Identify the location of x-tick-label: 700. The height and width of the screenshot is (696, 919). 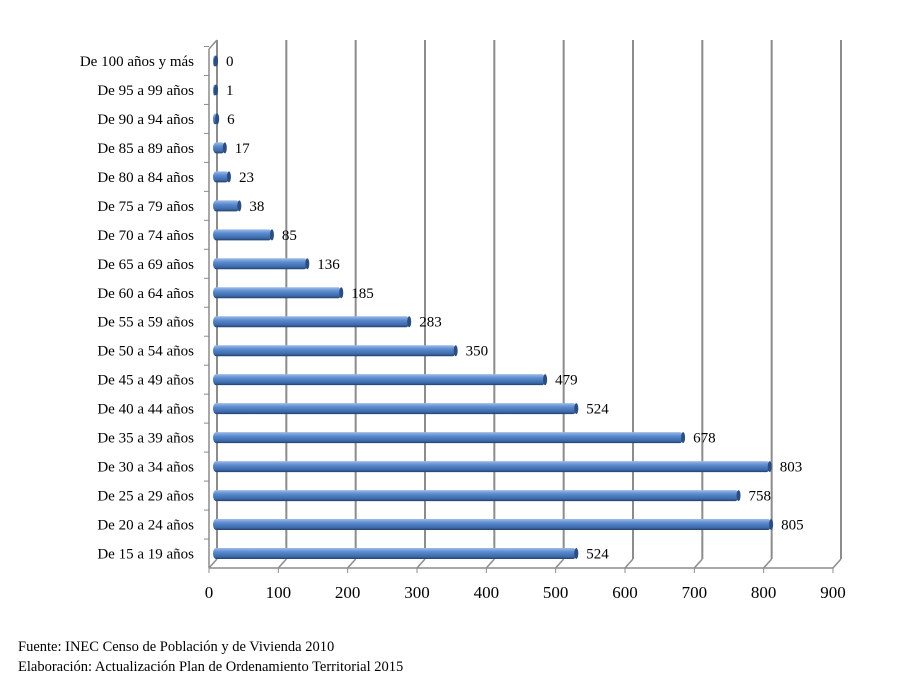
(695, 592).